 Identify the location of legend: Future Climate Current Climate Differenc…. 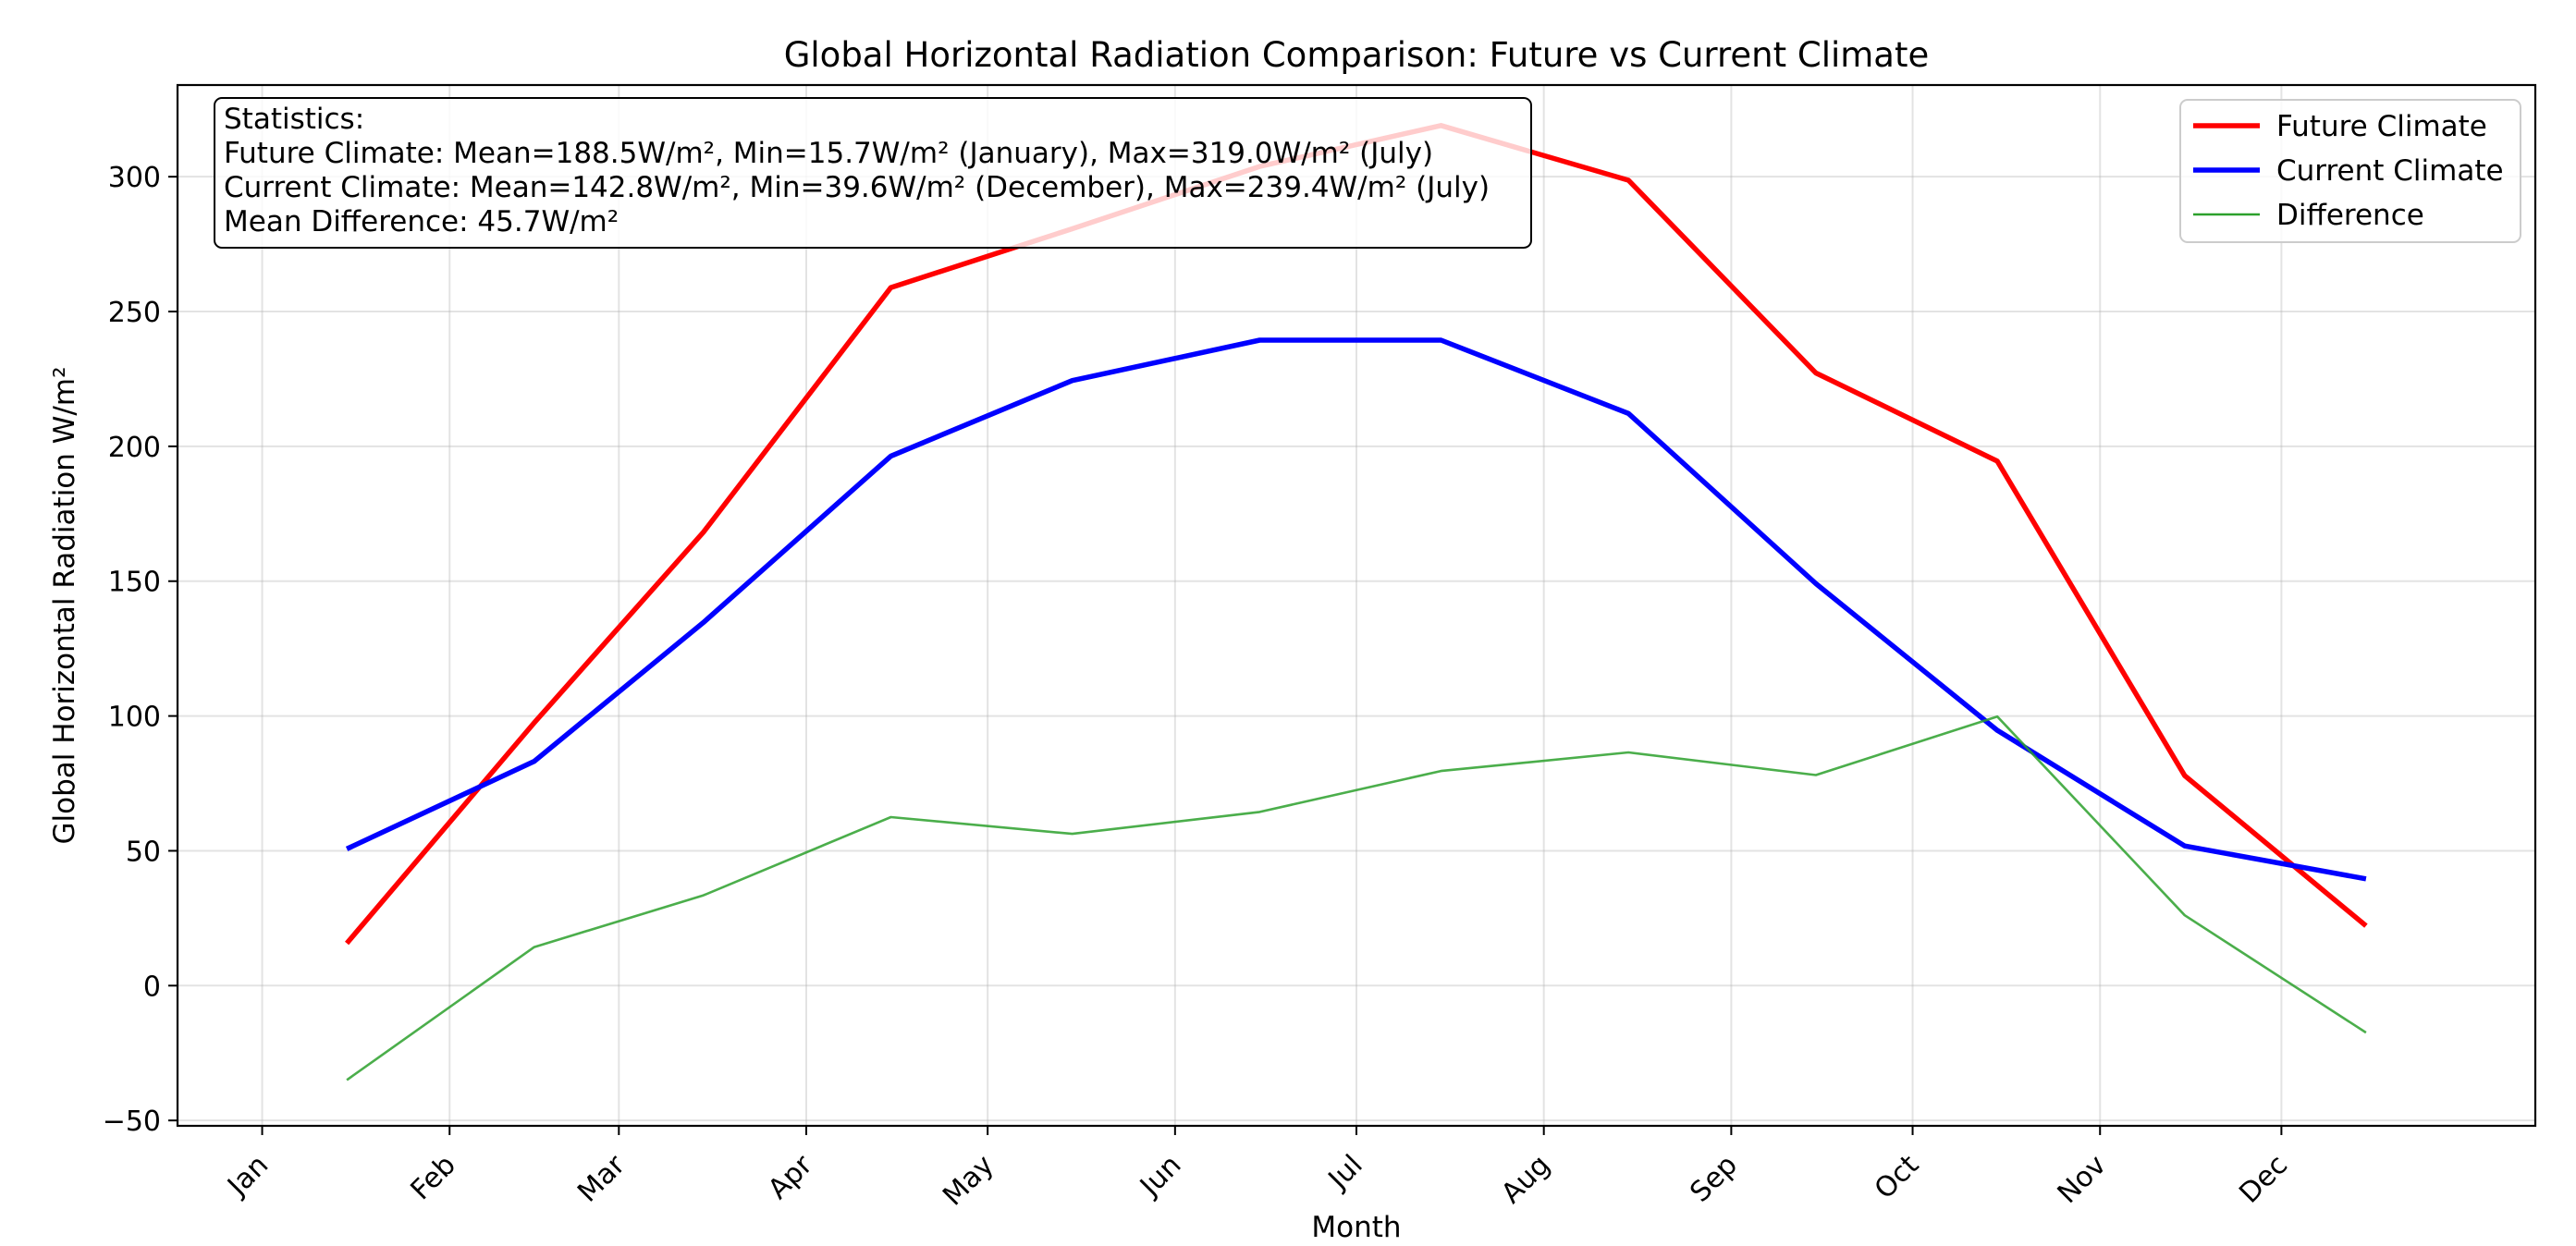
(2350, 171).